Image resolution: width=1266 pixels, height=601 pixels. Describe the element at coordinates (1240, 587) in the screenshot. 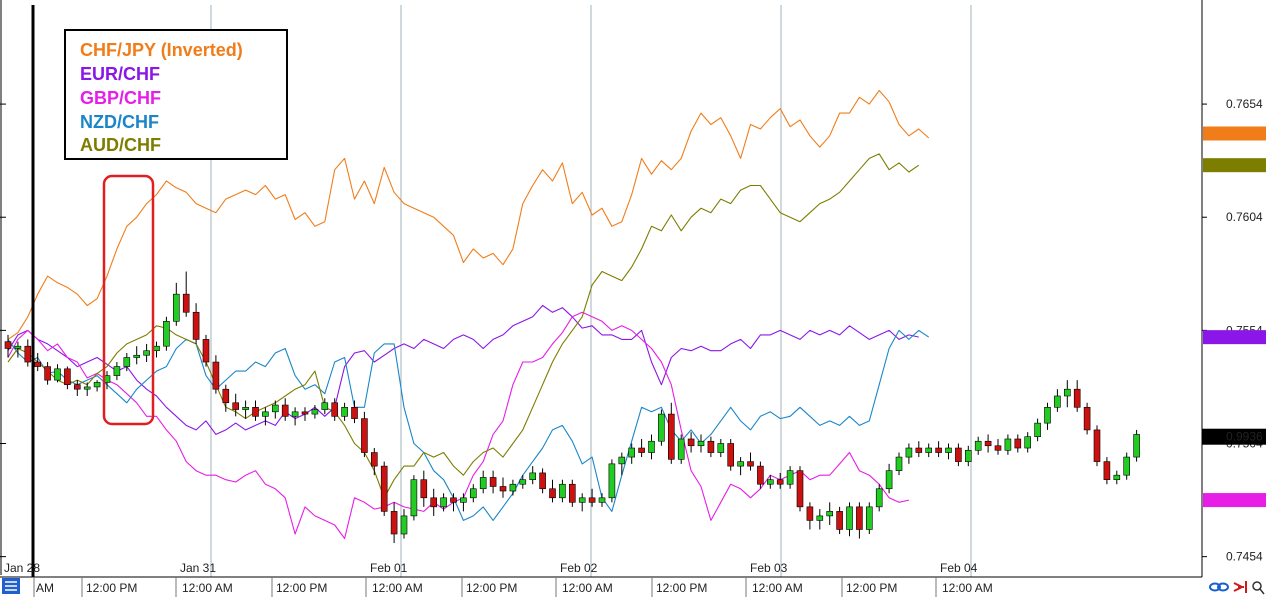

I see `scroll-to-end-icon` at that location.